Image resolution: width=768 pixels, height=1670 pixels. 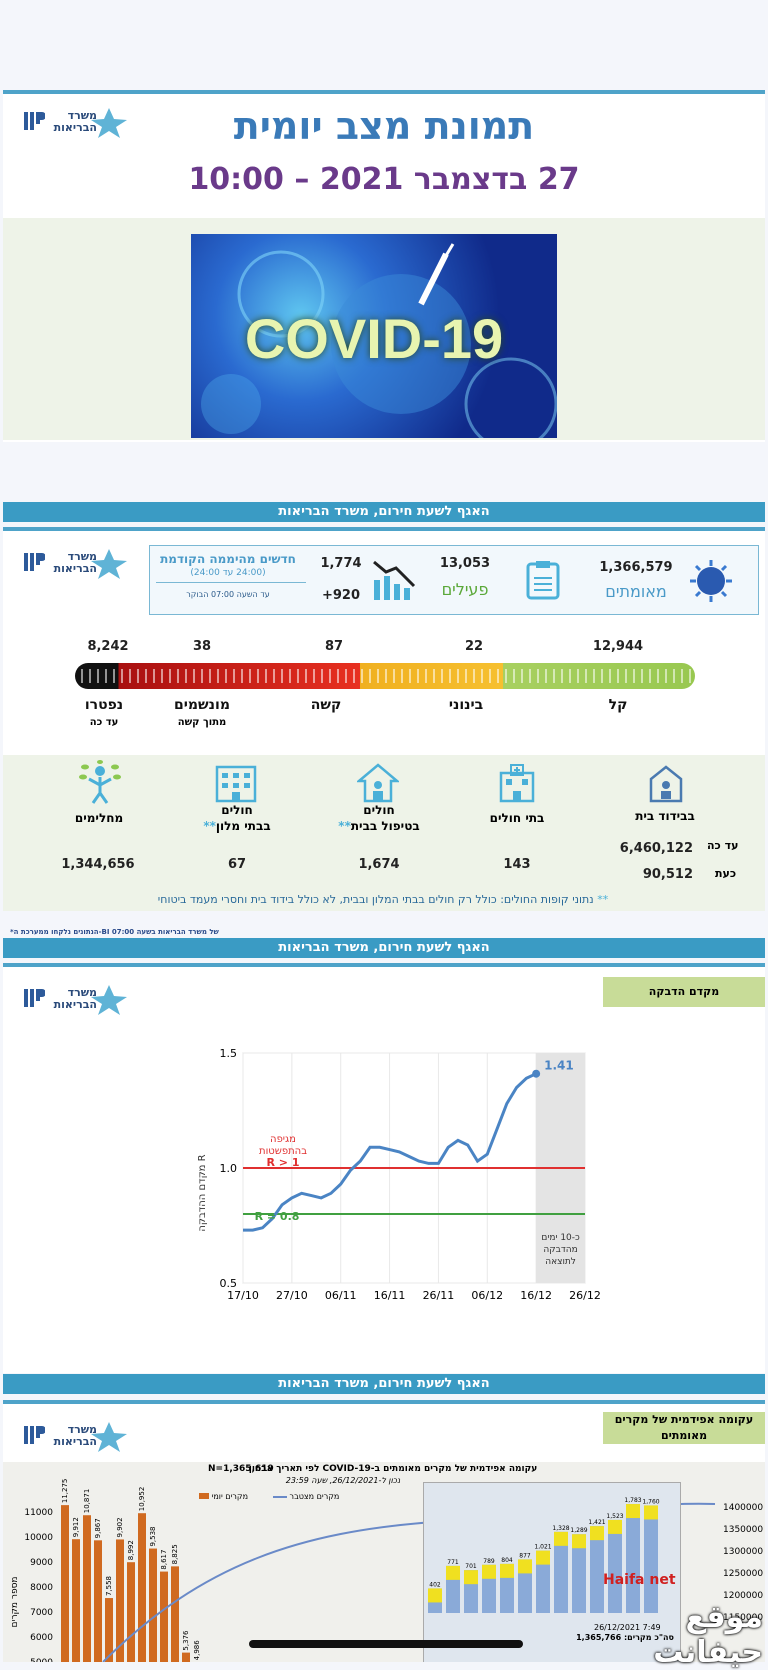 What do you see at coordinates (585, 1295) in the screenshot?
I see `x-tick-label: 26/12` at bounding box center [585, 1295].